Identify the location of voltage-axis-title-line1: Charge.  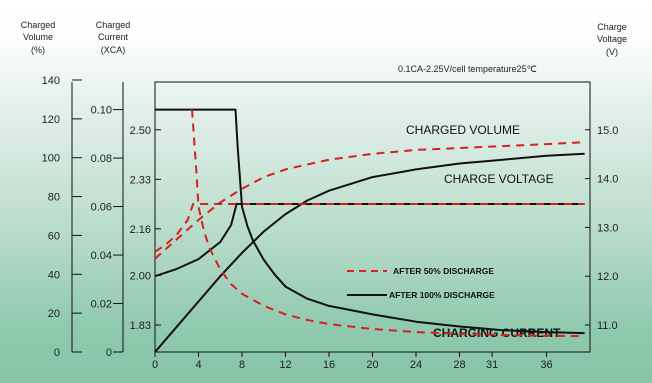
(612, 27).